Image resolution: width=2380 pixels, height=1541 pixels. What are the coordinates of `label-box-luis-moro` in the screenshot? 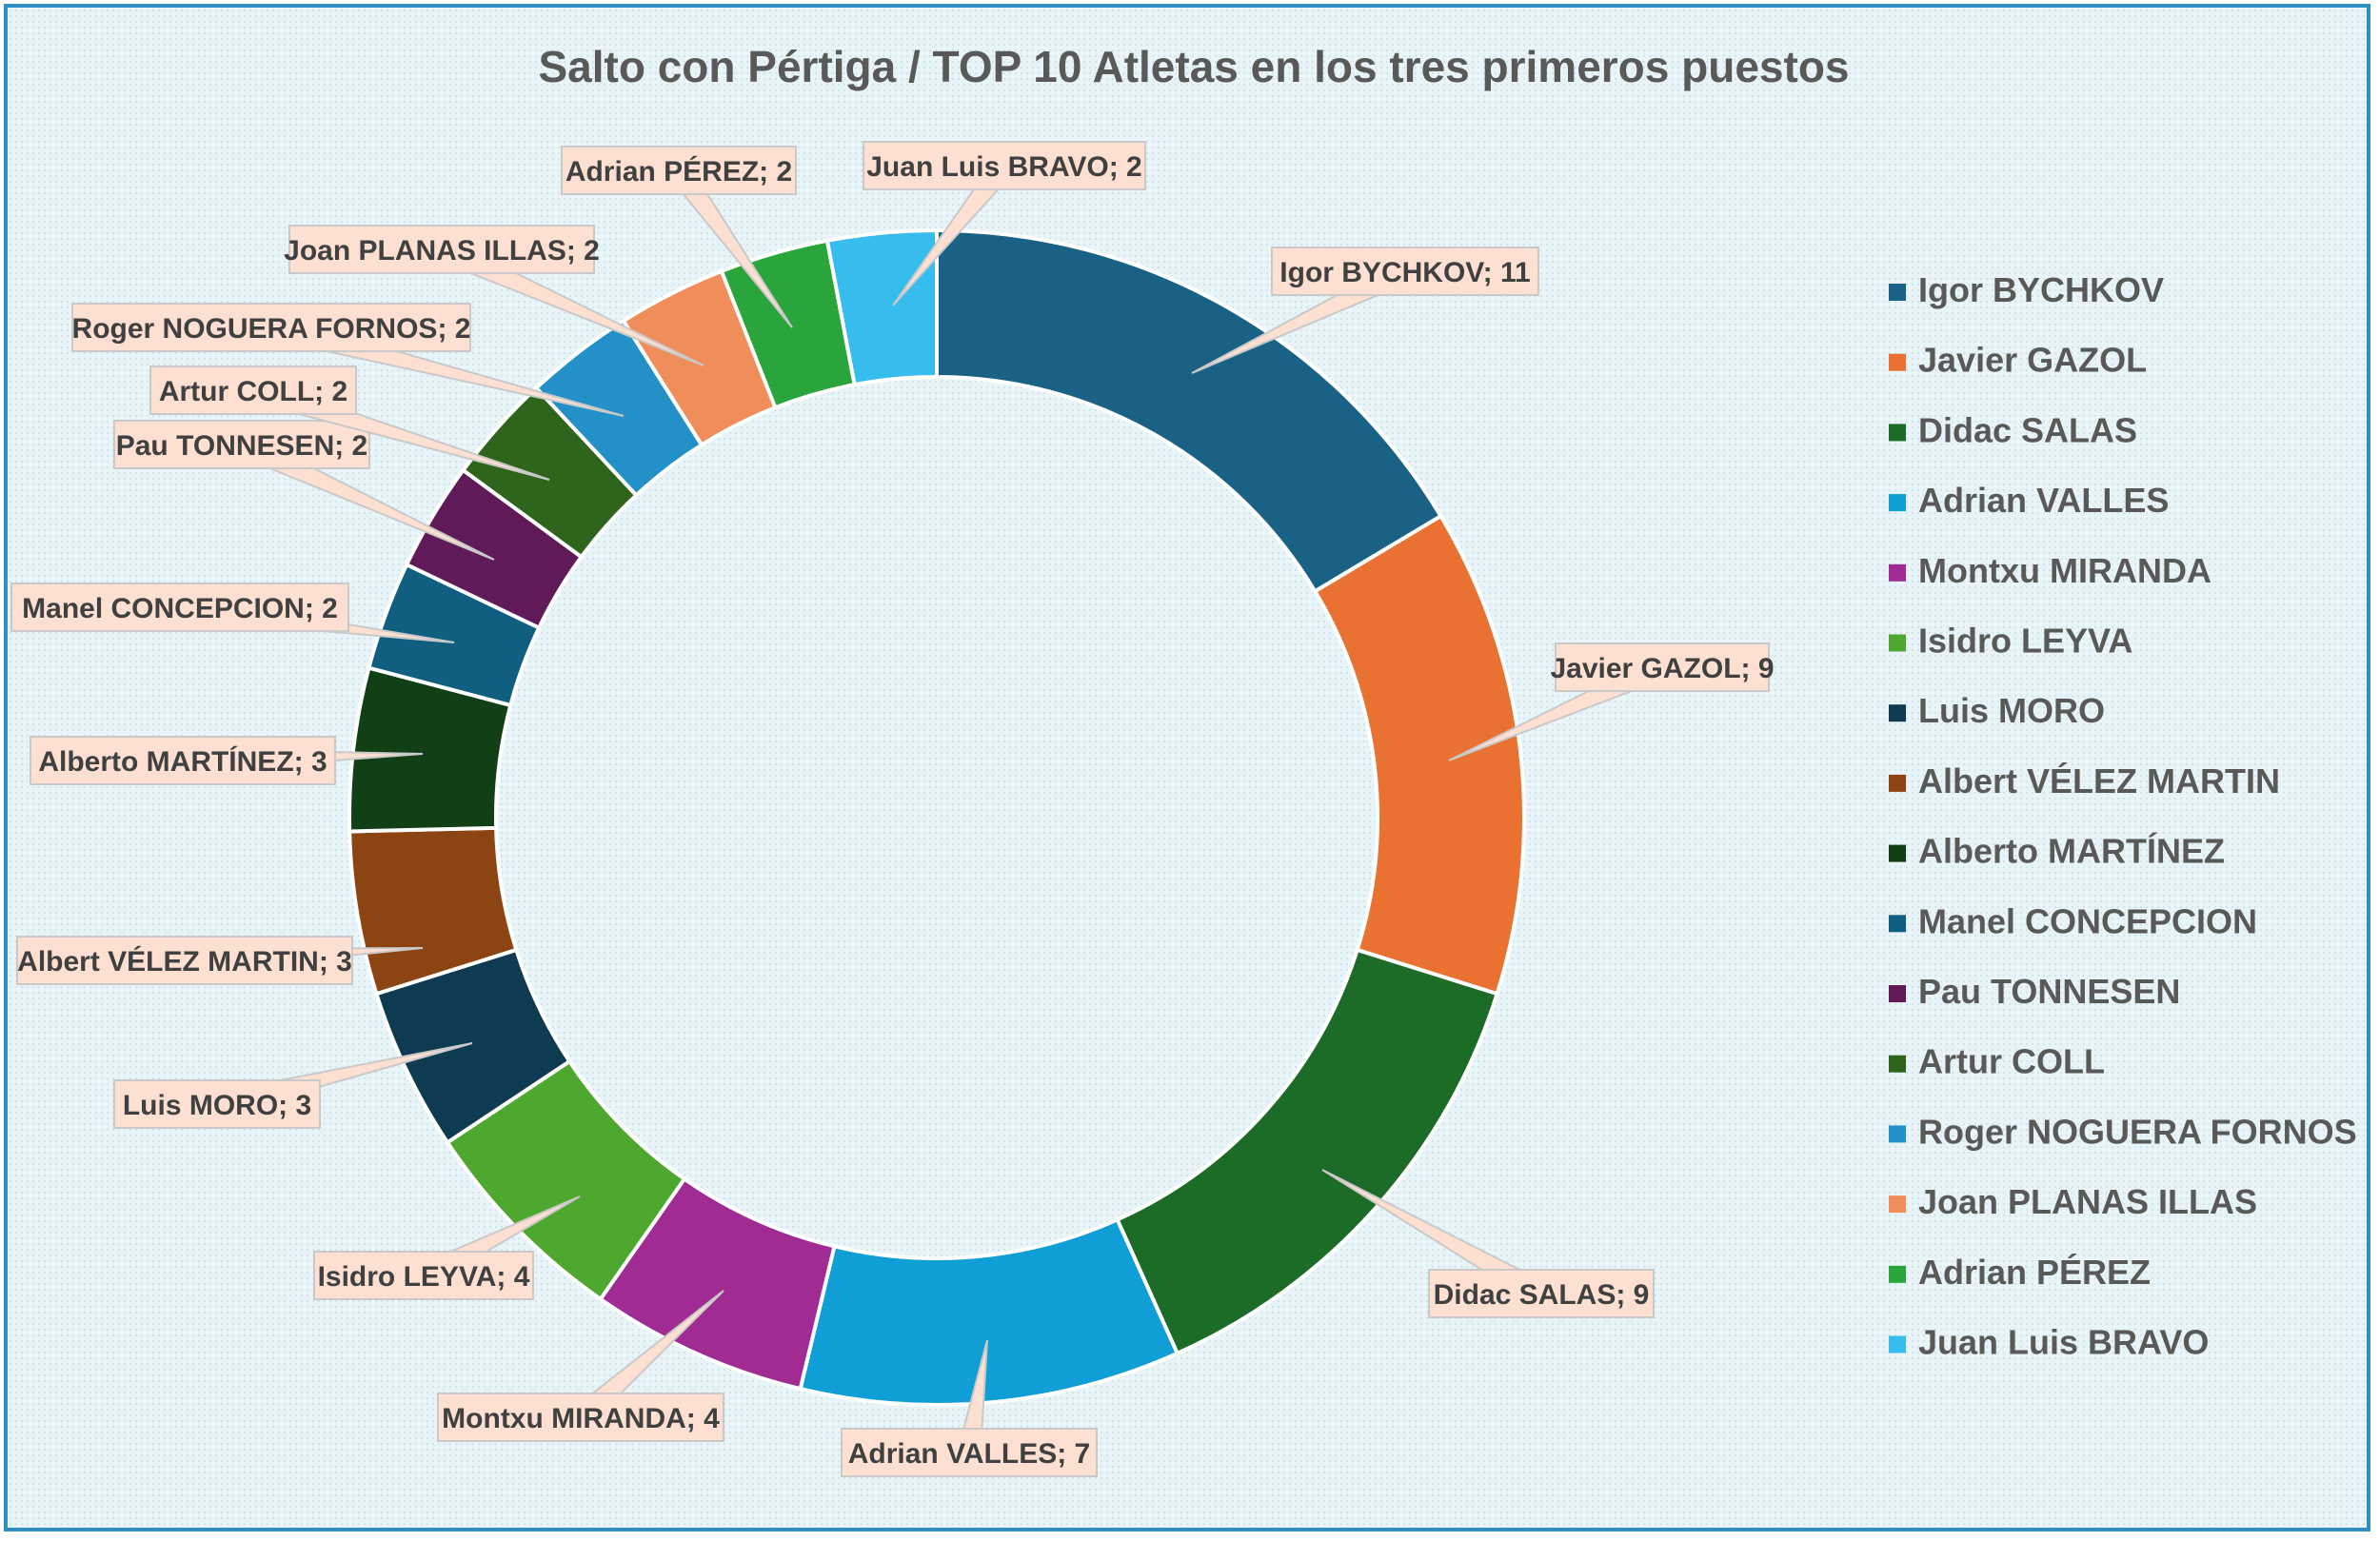 It's located at (217, 1104).